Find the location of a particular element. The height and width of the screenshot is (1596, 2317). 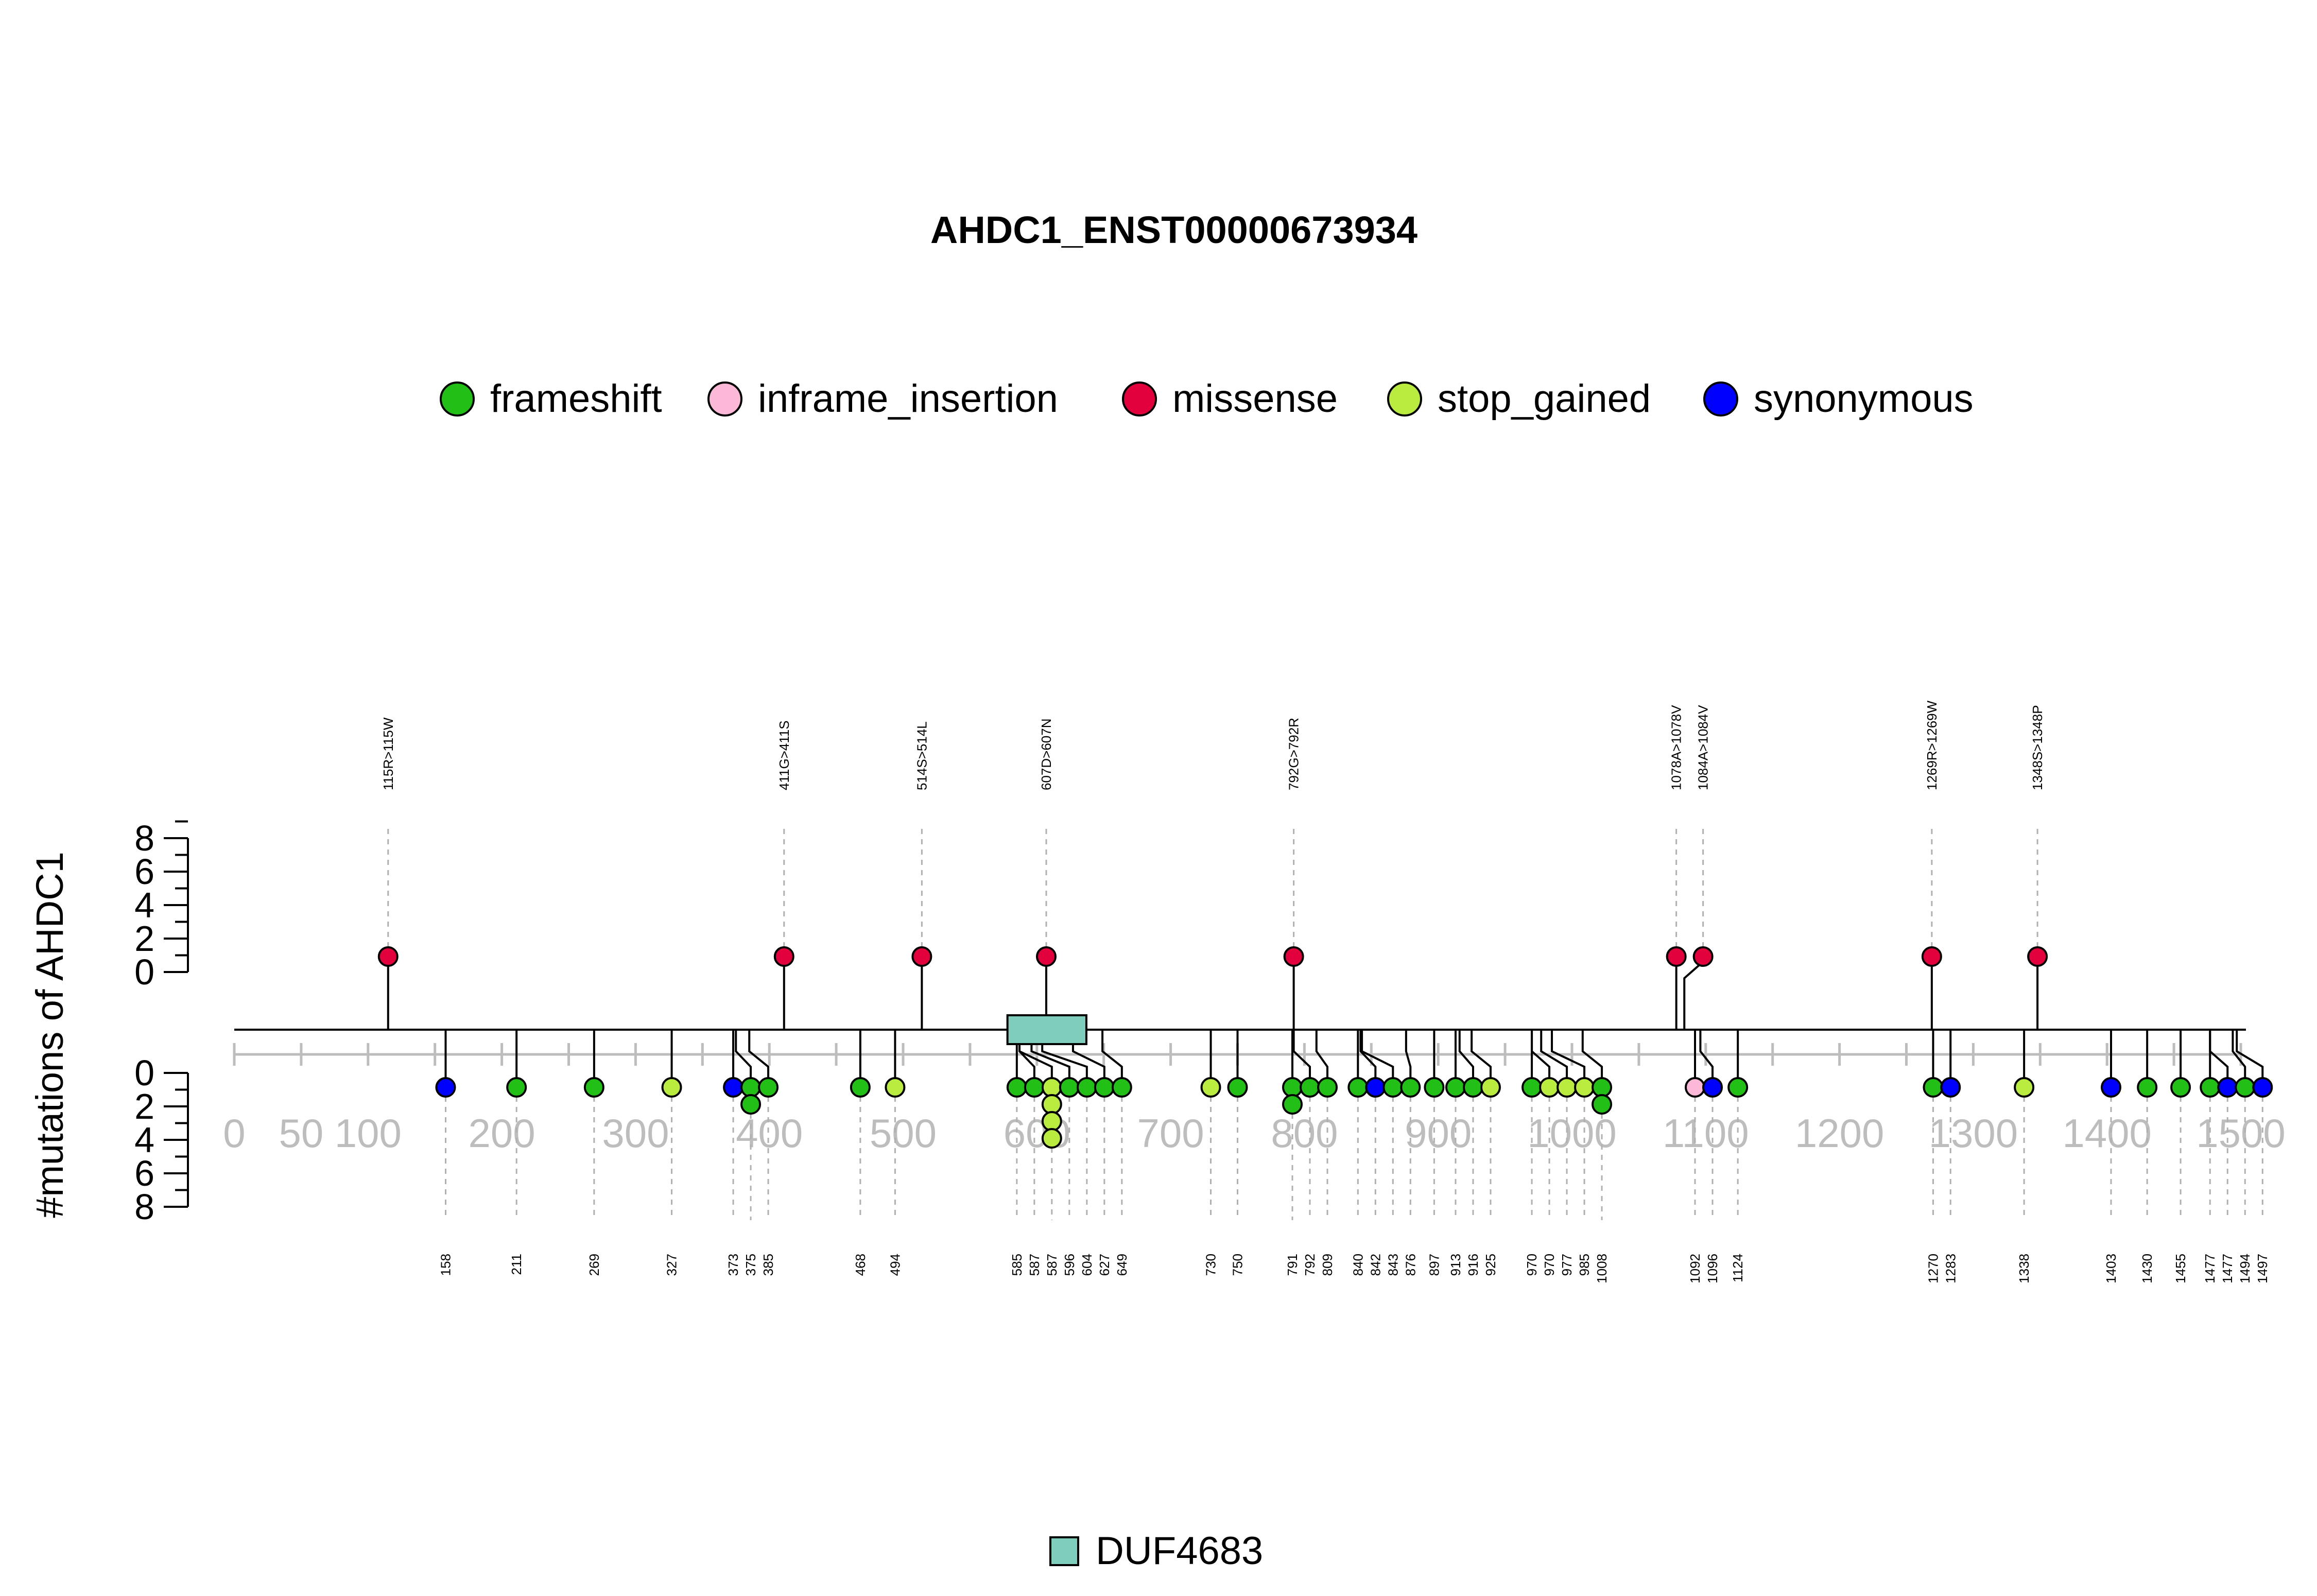

legend-label-frameshift: frameshift is located at coordinates (576, 399).